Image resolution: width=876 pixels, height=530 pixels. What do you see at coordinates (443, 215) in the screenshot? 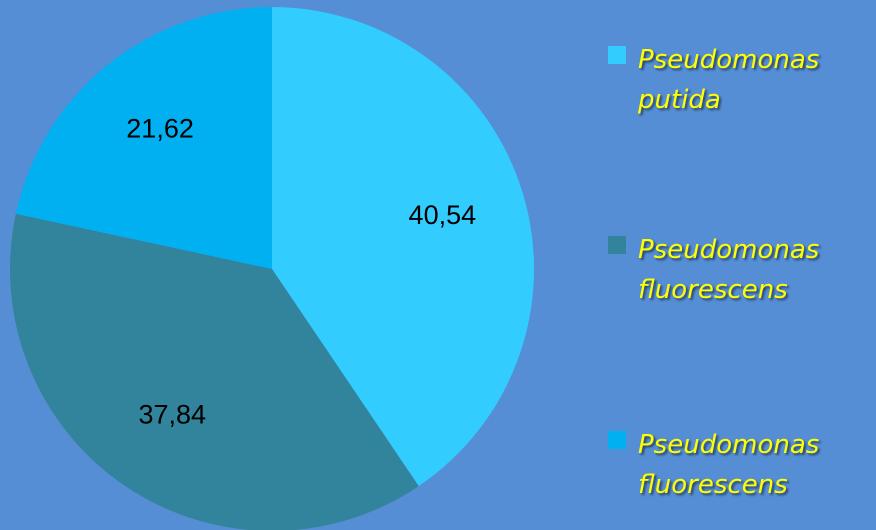
I see `data-label-putida: 40,54` at bounding box center [443, 215].